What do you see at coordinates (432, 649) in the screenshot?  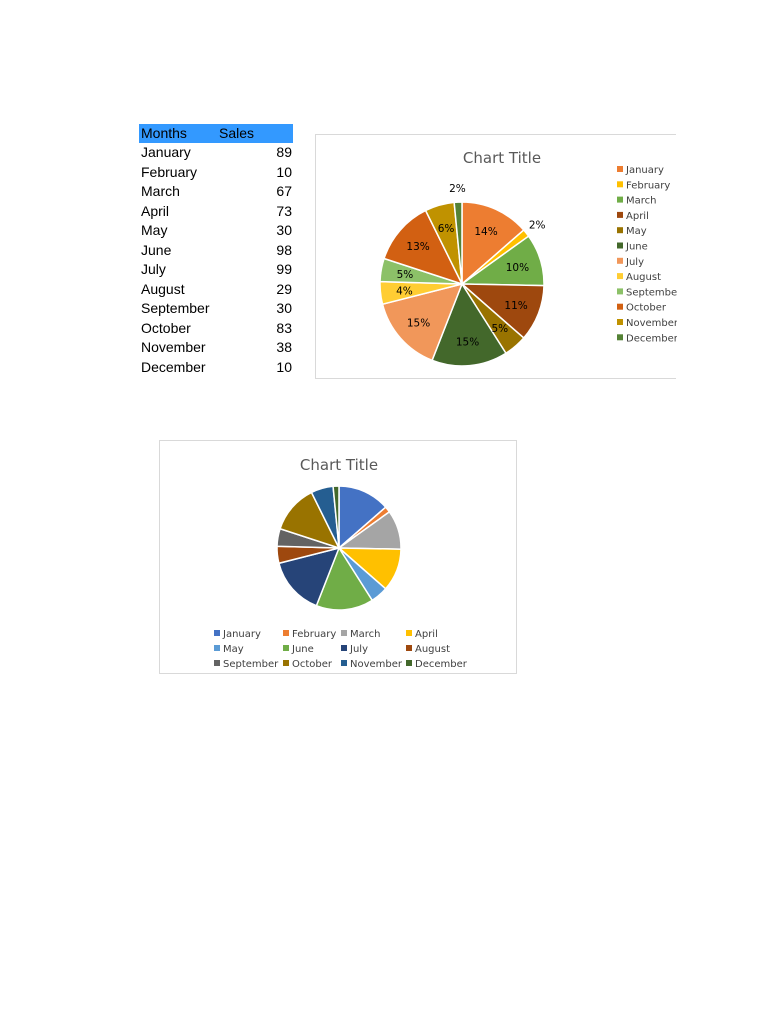 I see `legend-label: August` at bounding box center [432, 649].